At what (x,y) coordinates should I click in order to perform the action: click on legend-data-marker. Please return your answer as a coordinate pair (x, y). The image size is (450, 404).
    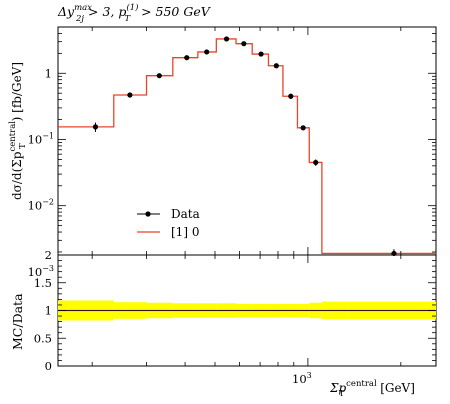
    Looking at the image, I should click on (148, 214).